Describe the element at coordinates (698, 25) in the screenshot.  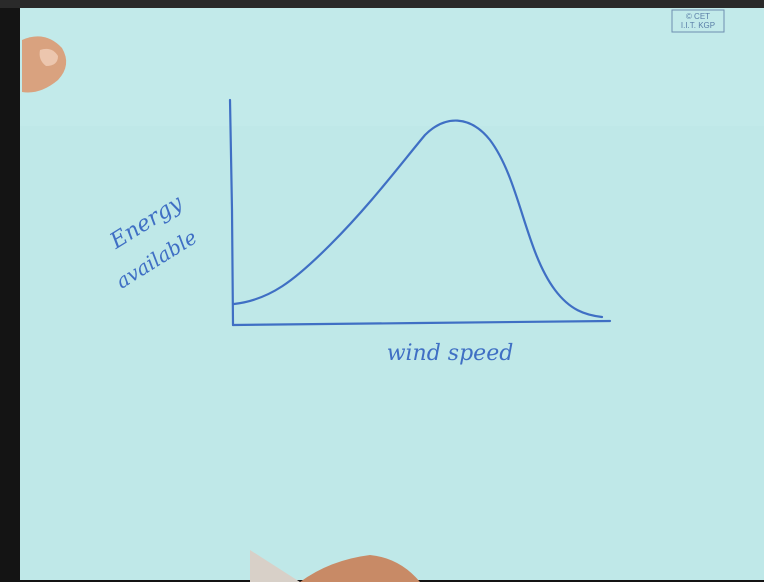
I see `stamp-line: I.I.T. KGP` at that location.